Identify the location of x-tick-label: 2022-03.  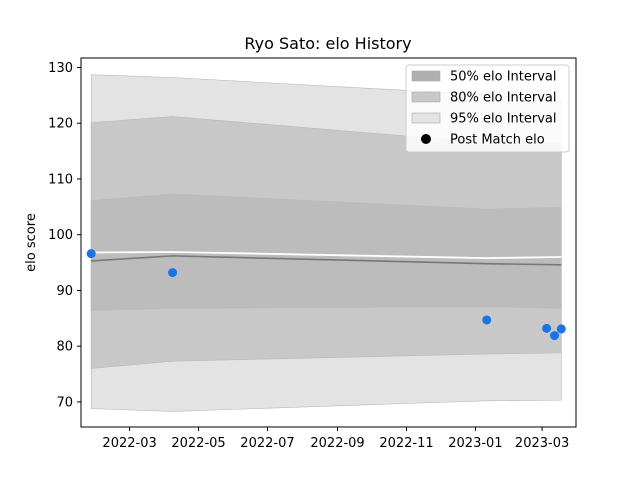
(129, 443).